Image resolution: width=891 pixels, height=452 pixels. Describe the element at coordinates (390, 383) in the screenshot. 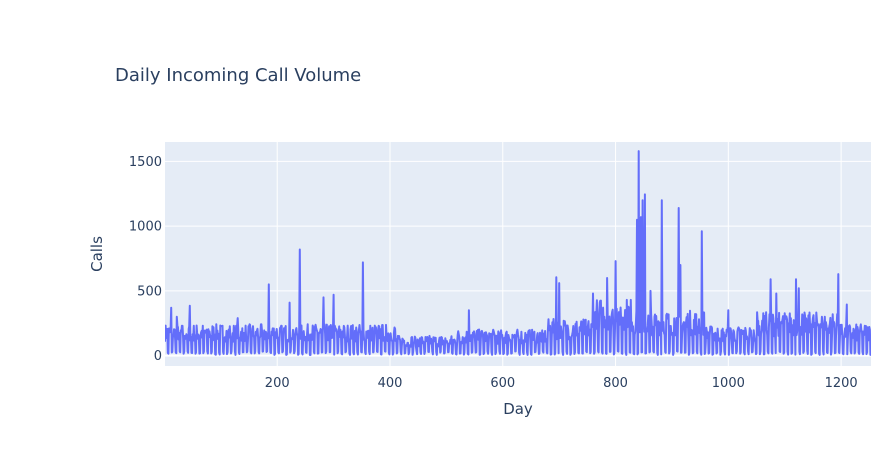

I see `x-tick-label: 400` at that location.